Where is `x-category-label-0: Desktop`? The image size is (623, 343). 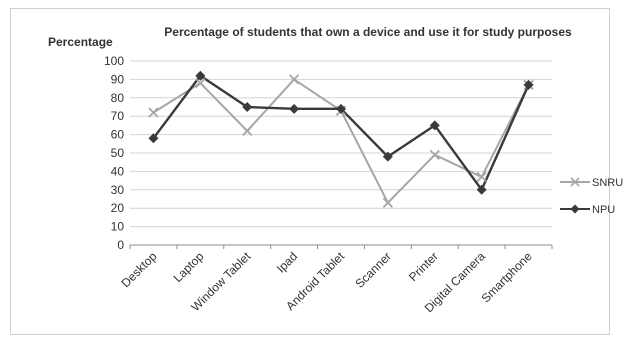
x-category-label-0: Desktop is located at coordinates (139, 269).